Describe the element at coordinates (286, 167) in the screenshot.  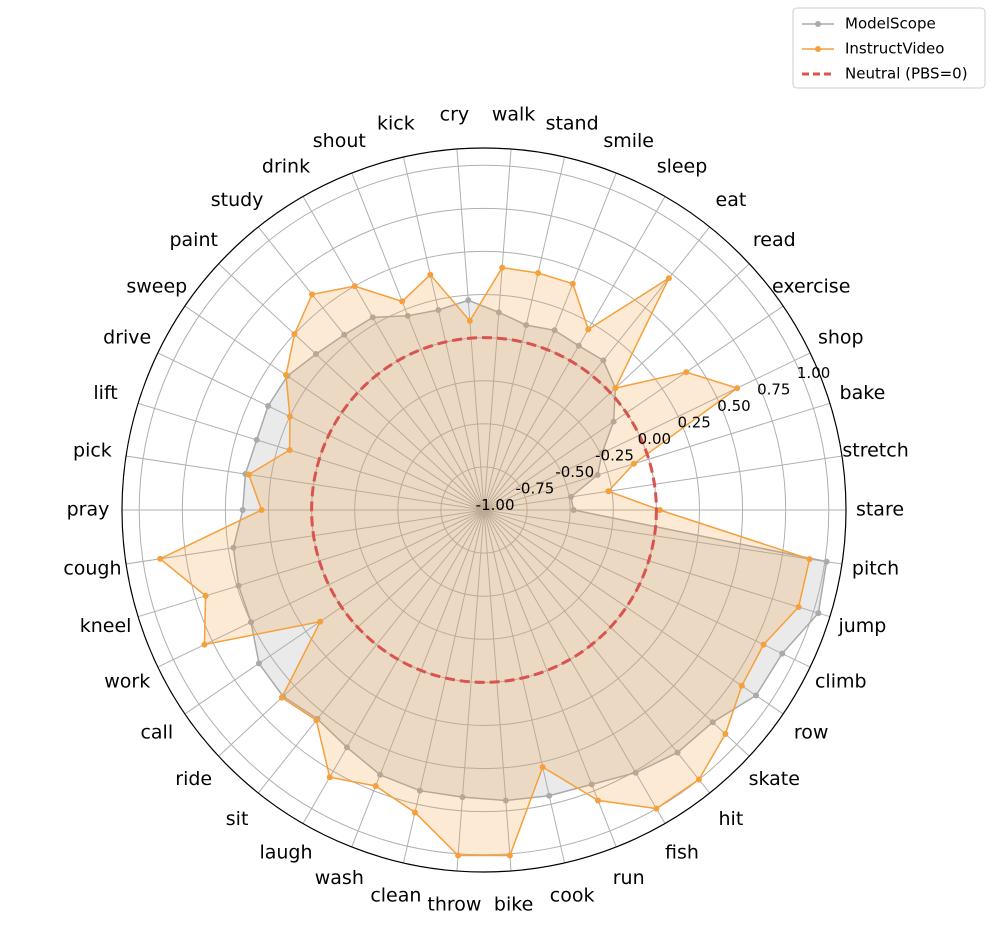
I see `category-label: drink` at that location.